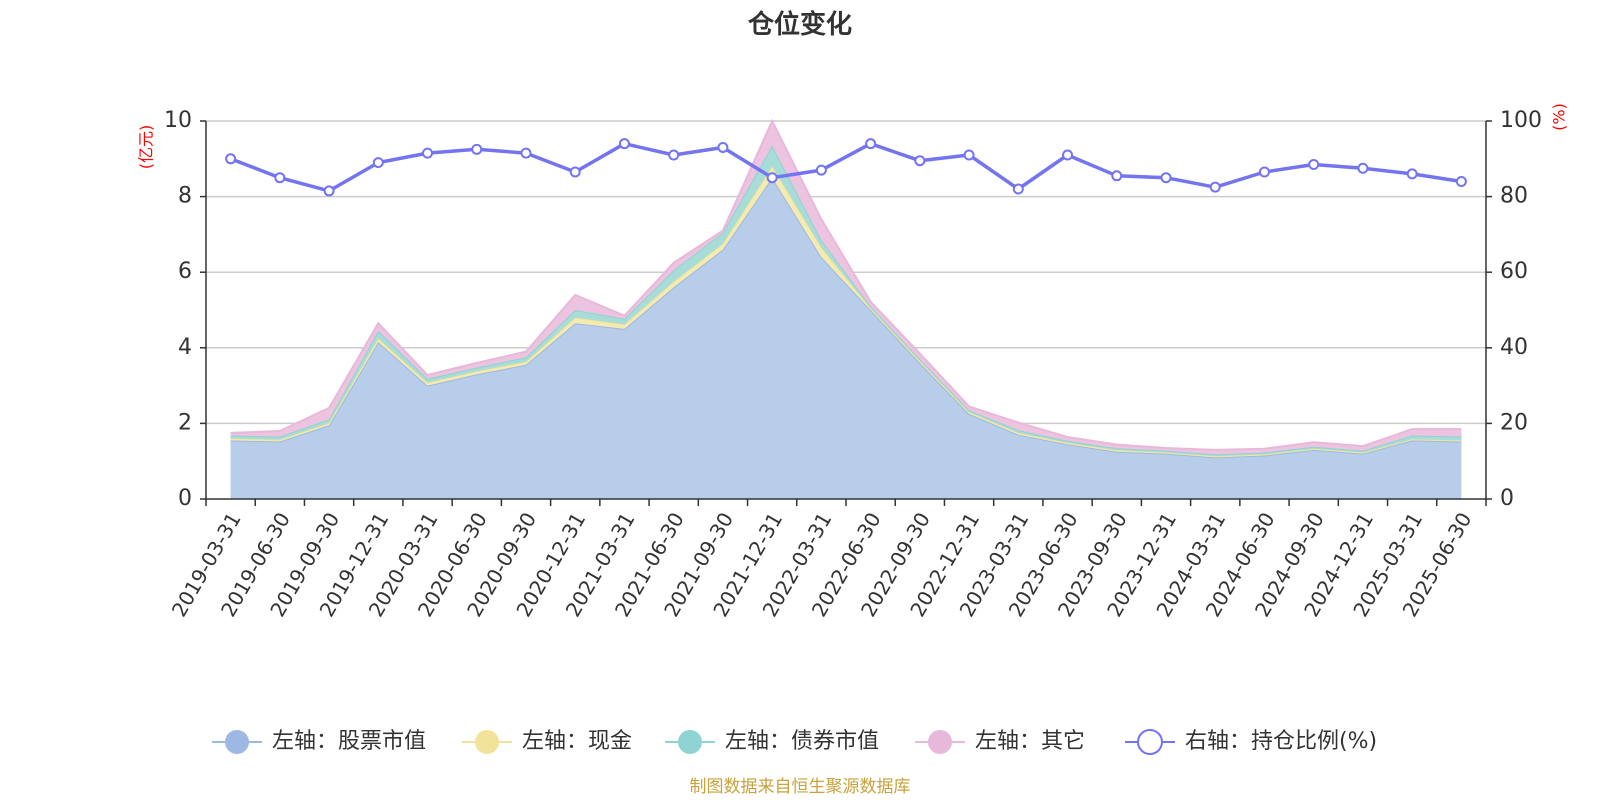  Describe the element at coordinates (349, 741) in the screenshot. I see `legend-label: 左轴：股票市值` at that location.